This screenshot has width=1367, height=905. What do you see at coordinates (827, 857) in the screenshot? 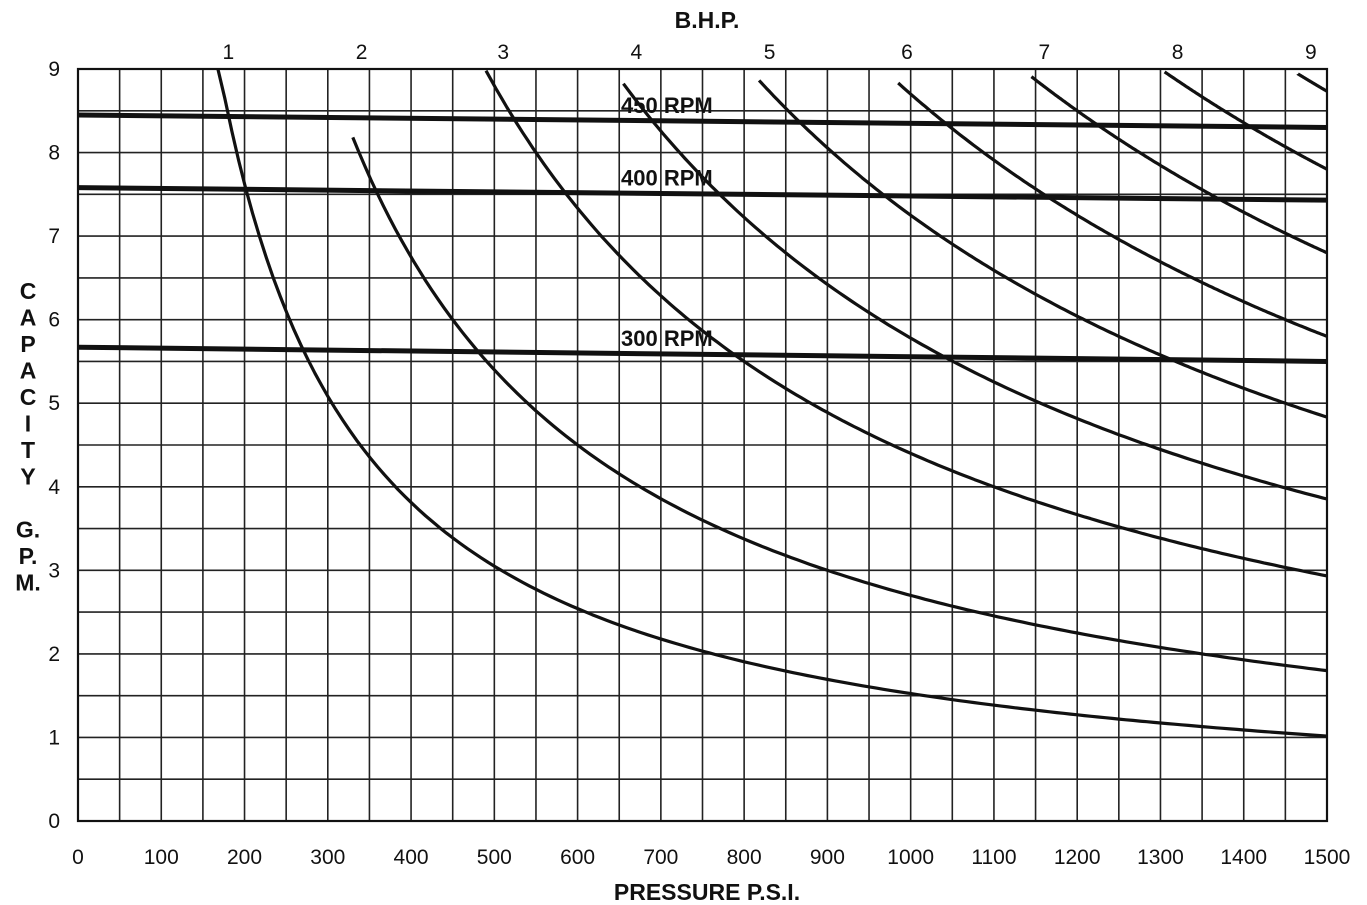
I see `x-tick-label: 900` at bounding box center [827, 857].